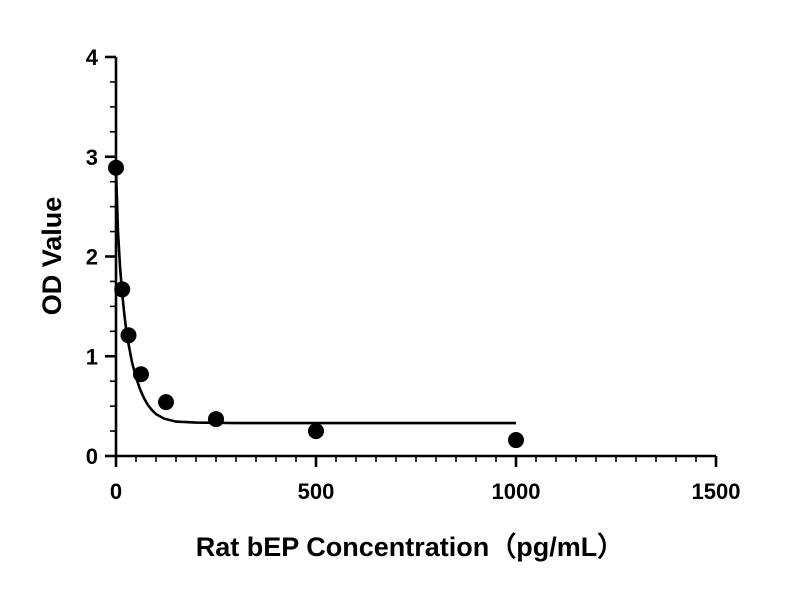 This screenshot has width=808, height=592. I want to click on y-tick-label: 0, so click(92, 456).